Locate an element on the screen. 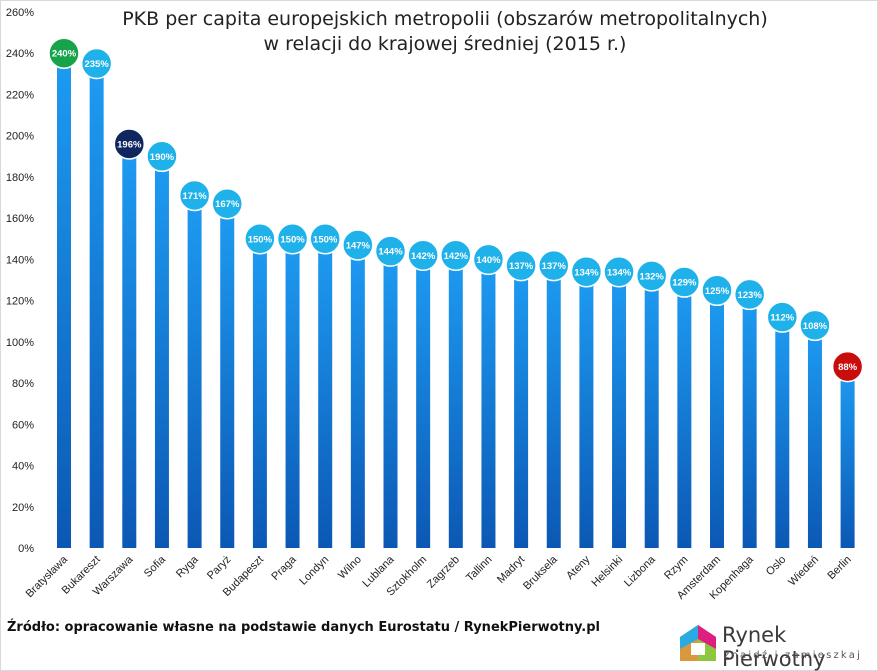 The height and width of the screenshot is (671, 878). data-label: 235% is located at coordinates (96, 64).